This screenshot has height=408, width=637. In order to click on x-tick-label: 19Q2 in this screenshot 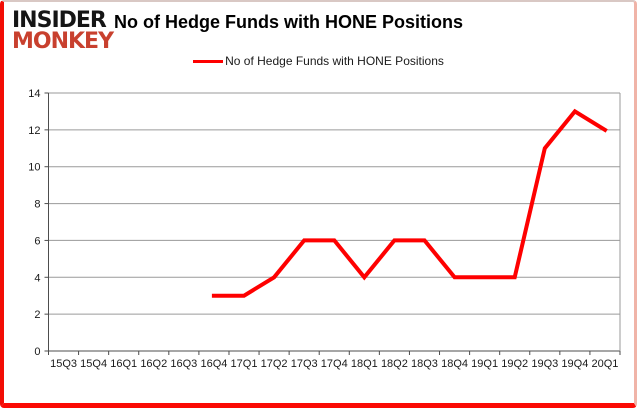, I will do `click(514, 364)`.